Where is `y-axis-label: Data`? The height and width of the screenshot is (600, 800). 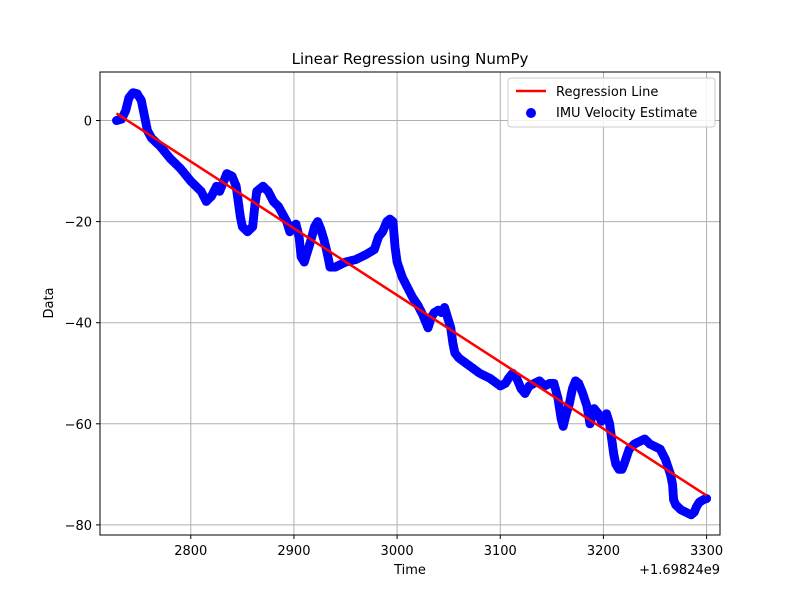
y-axis-label: Data is located at coordinates (49, 302).